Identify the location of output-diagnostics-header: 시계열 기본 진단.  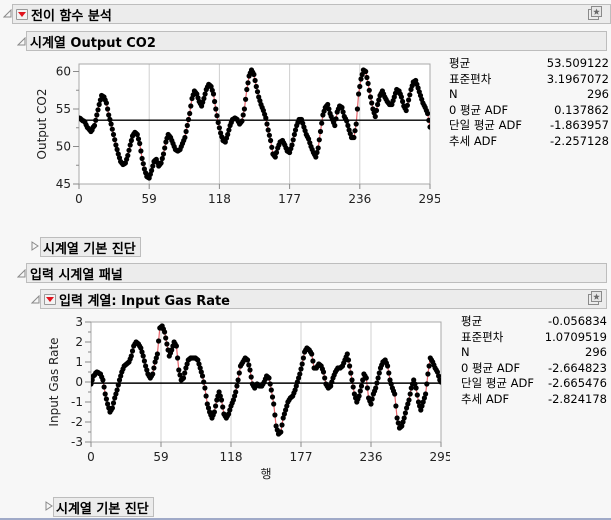
(90, 247).